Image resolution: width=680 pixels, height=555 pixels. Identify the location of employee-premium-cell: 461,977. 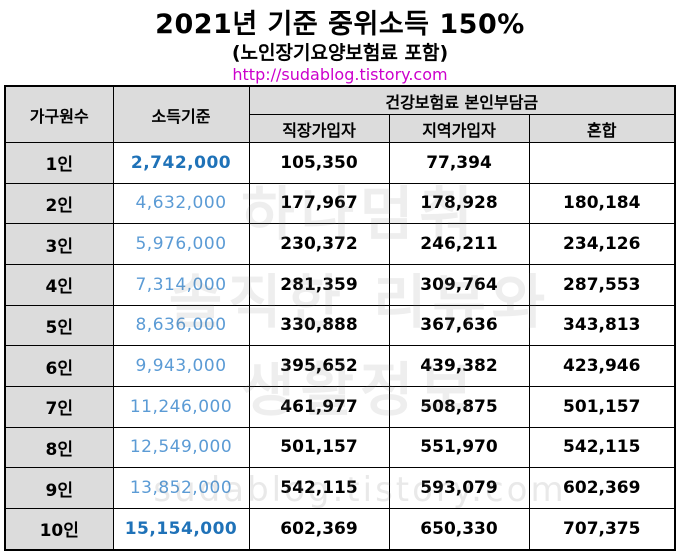
(319, 406).